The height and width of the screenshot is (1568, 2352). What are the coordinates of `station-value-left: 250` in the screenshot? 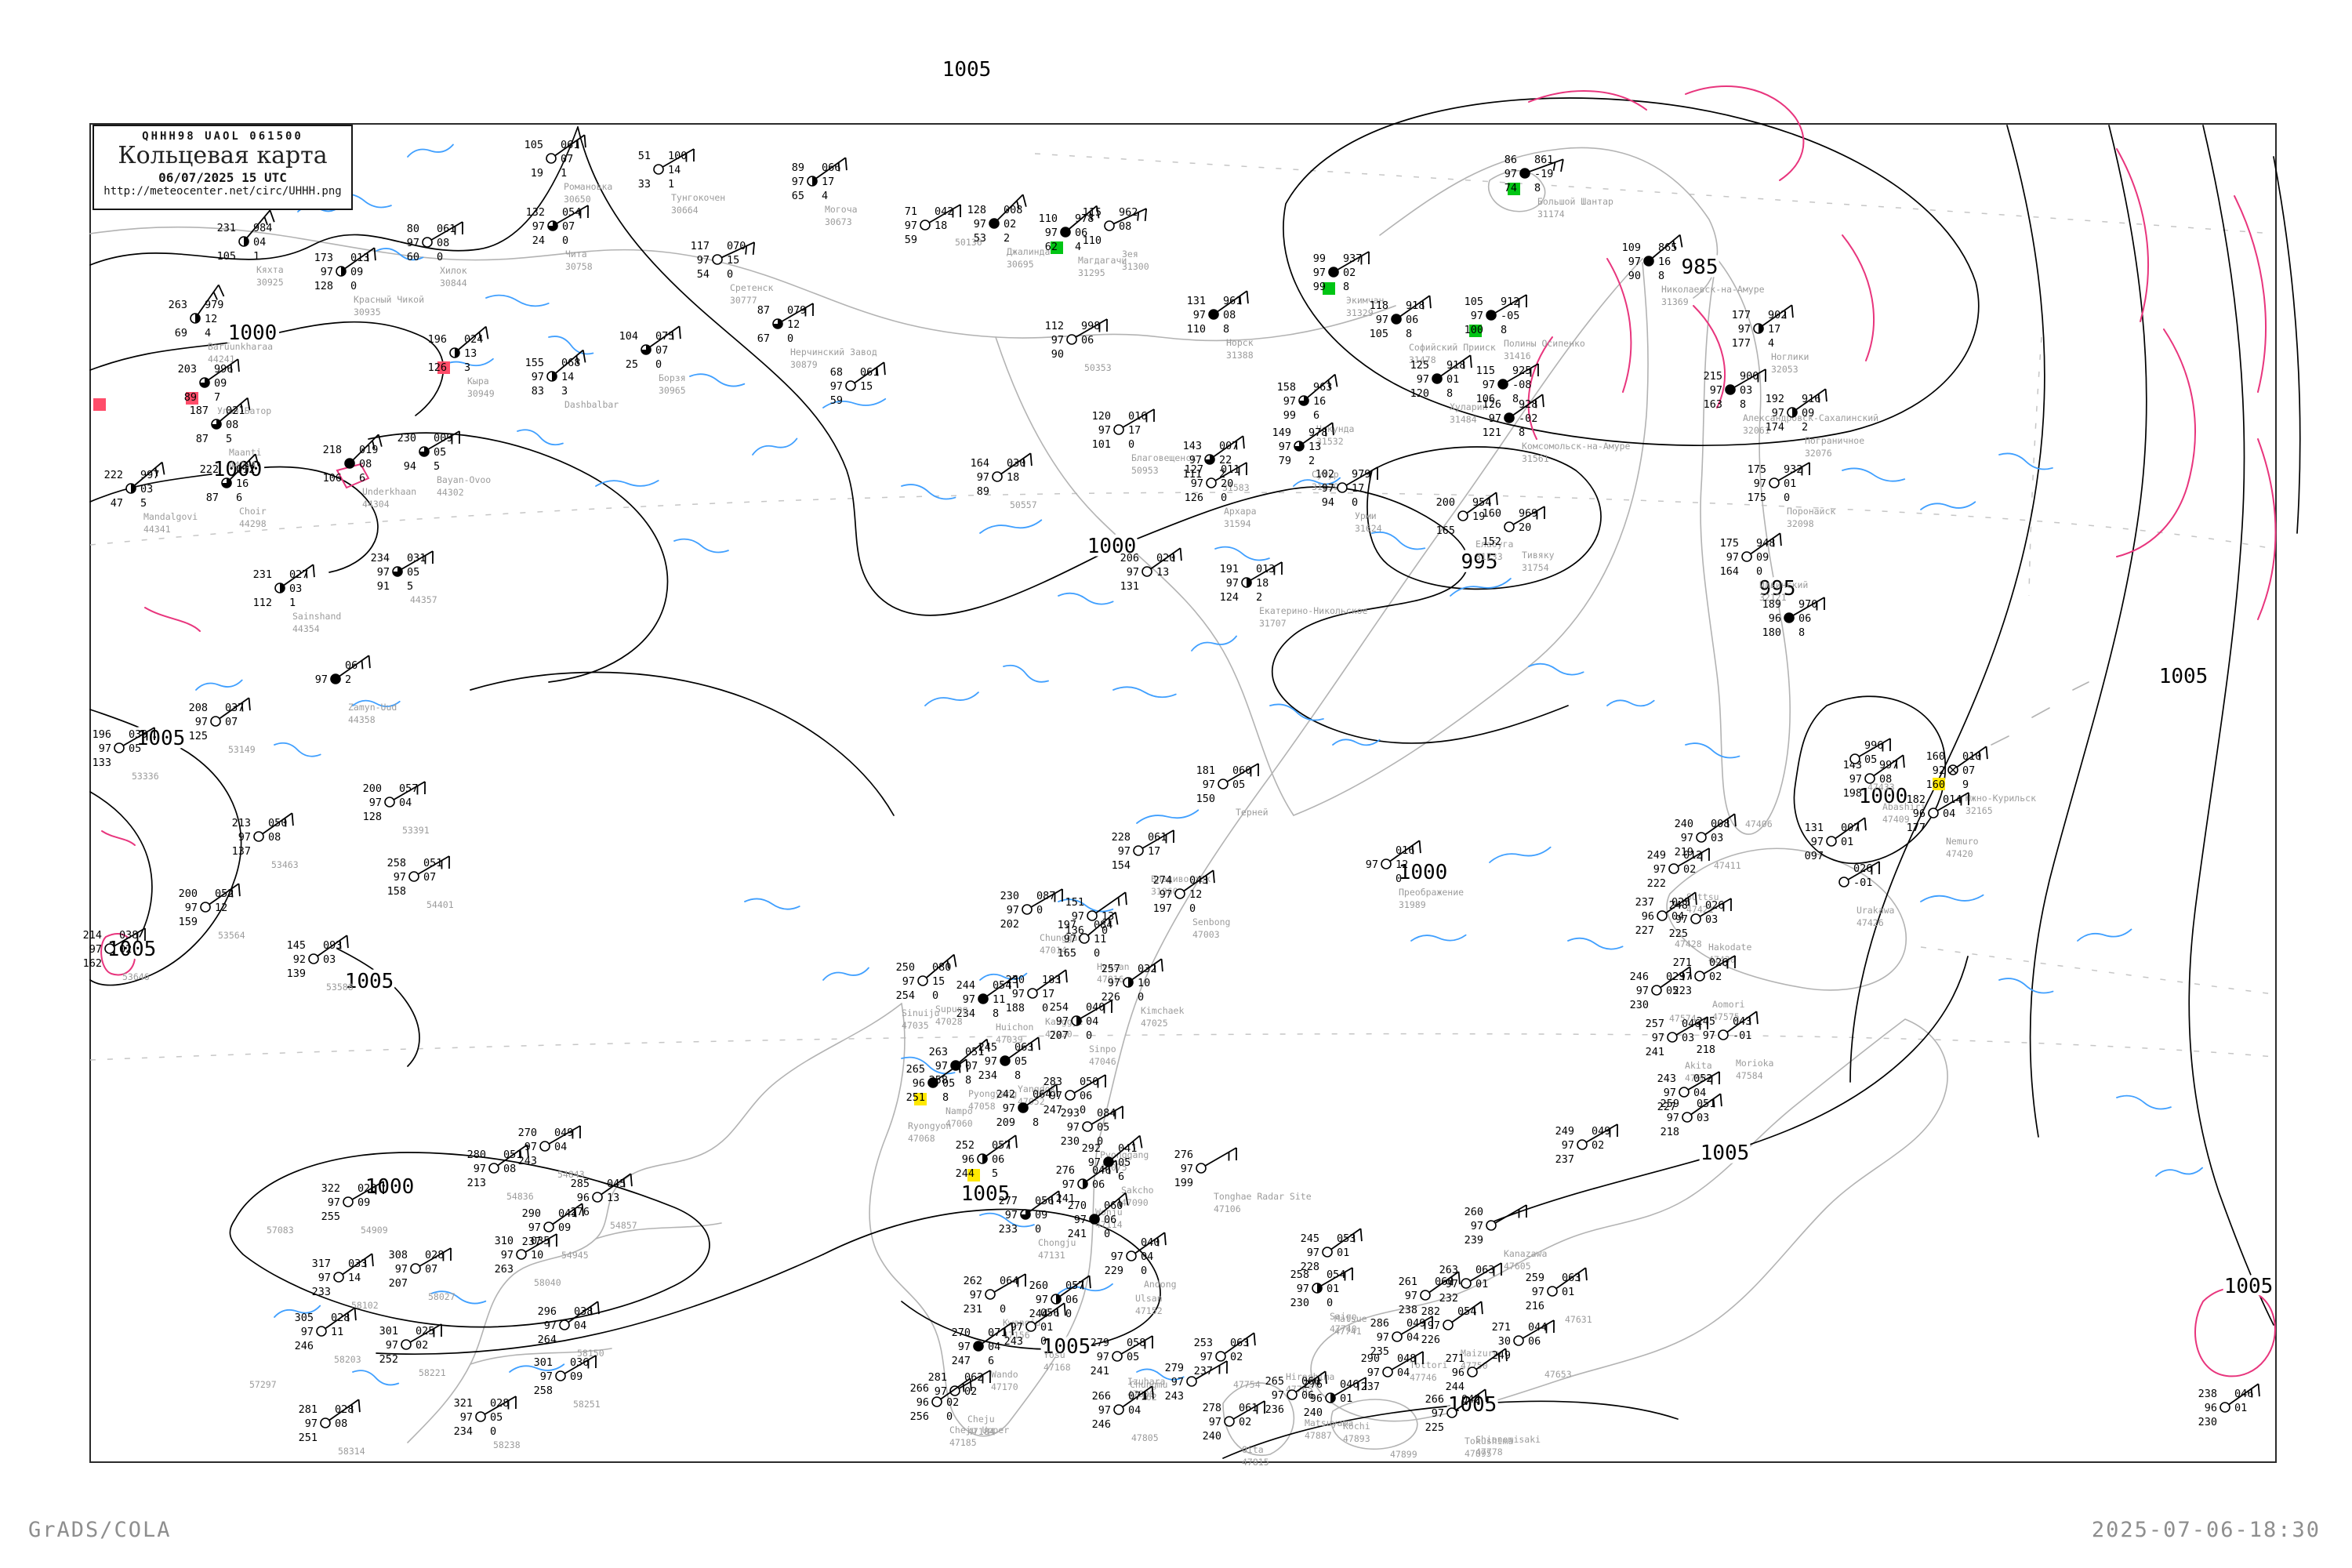 It's located at (905, 967).